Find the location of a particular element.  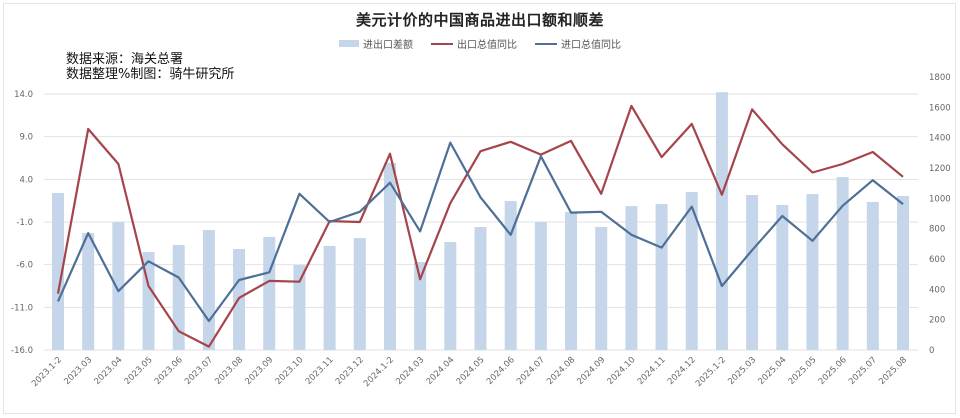

x-axis-label: 2023.11 is located at coordinates (320, 371).